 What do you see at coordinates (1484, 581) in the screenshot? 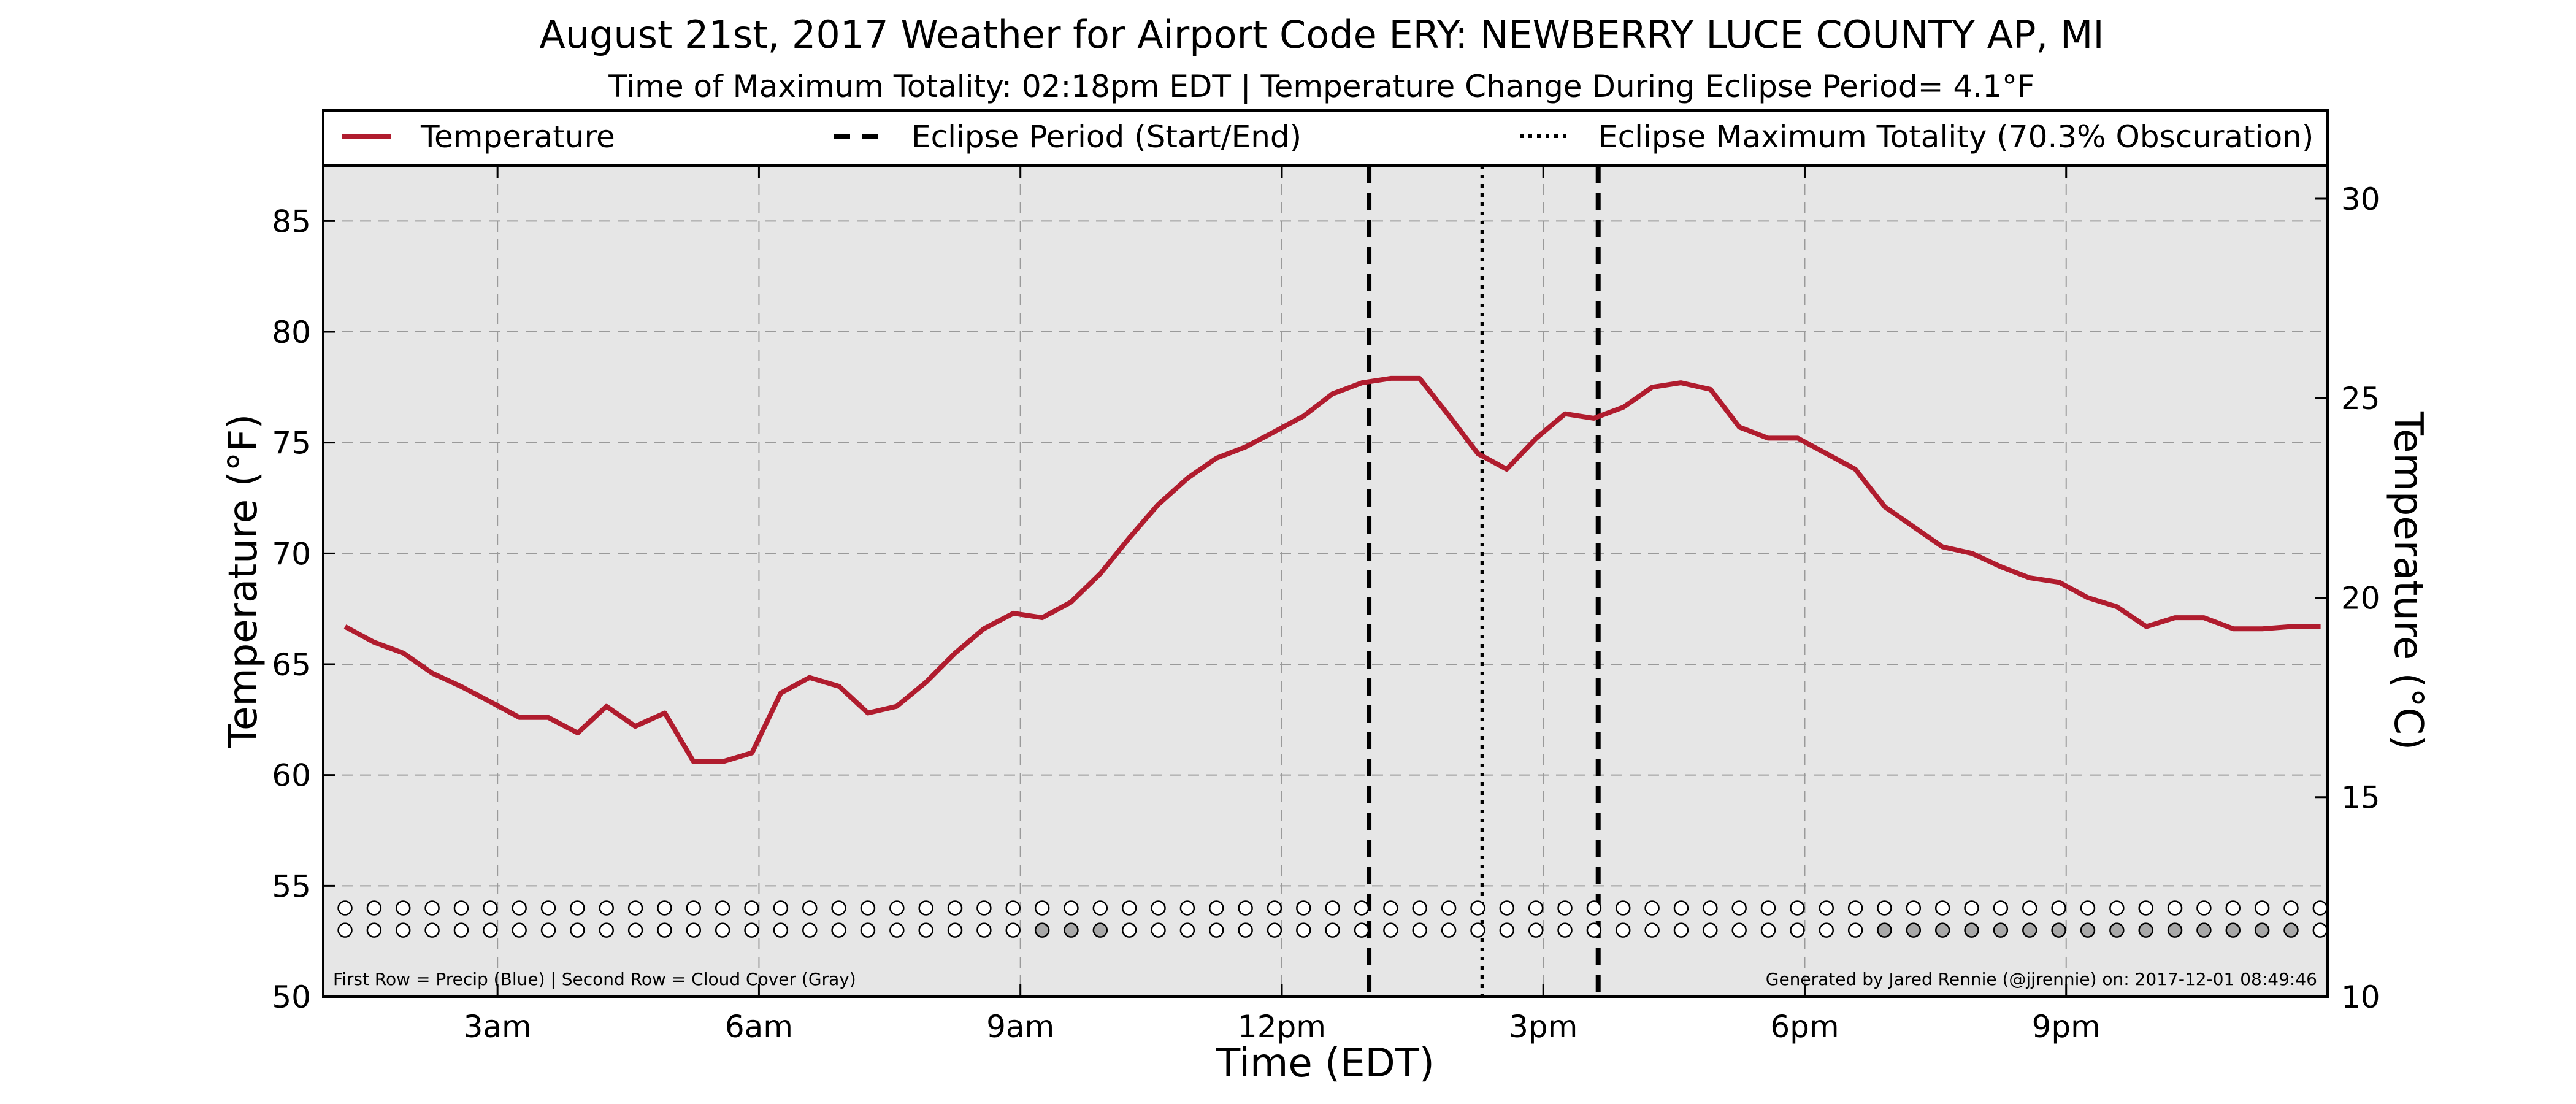
I see `eclipse-lines` at bounding box center [1484, 581].